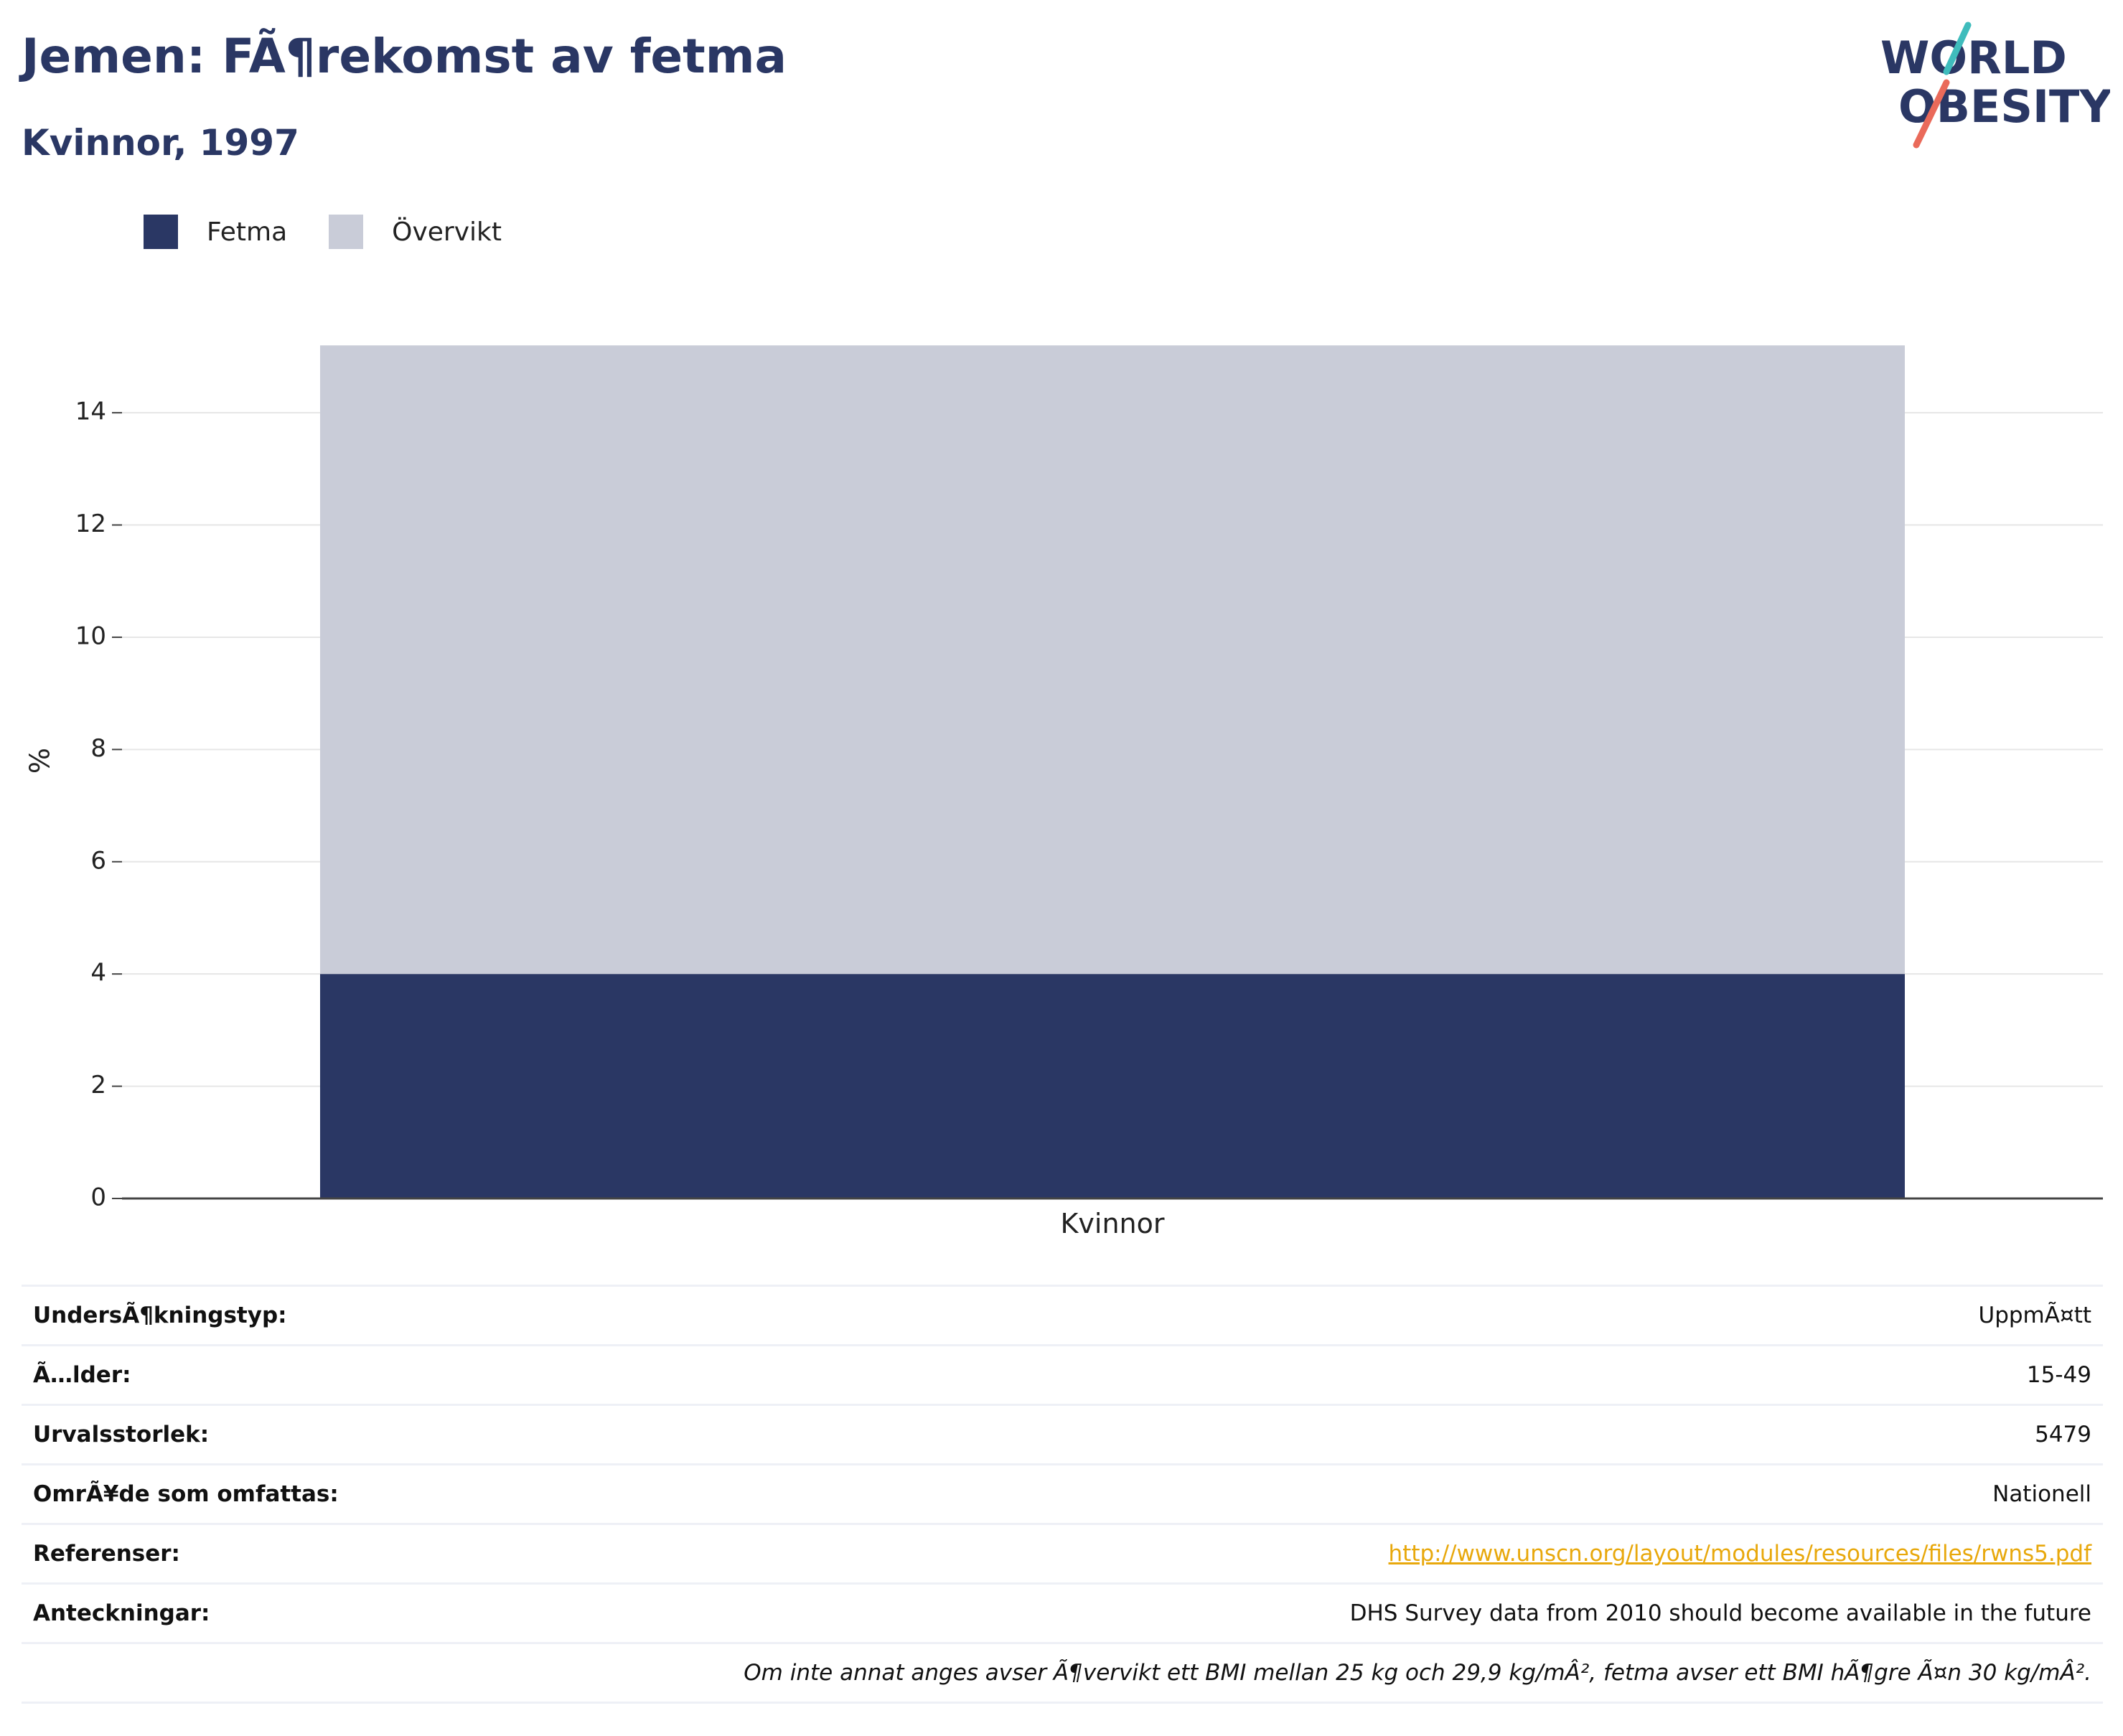  Describe the element at coordinates (1112, 1223) in the screenshot. I see `x-category-label: Kvinnor` at that location.